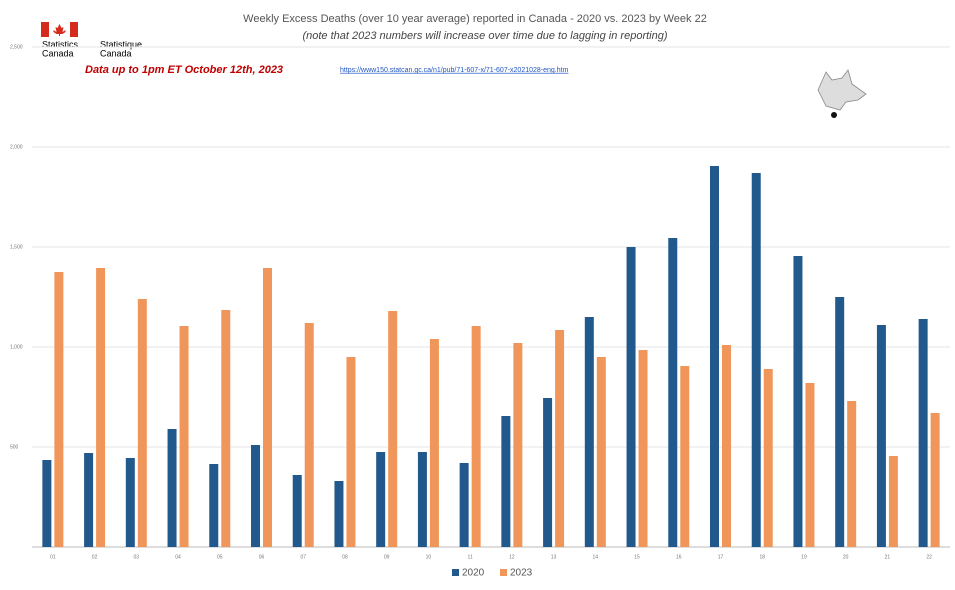  I want to click on legend-label: 2020, so click(473, 573).